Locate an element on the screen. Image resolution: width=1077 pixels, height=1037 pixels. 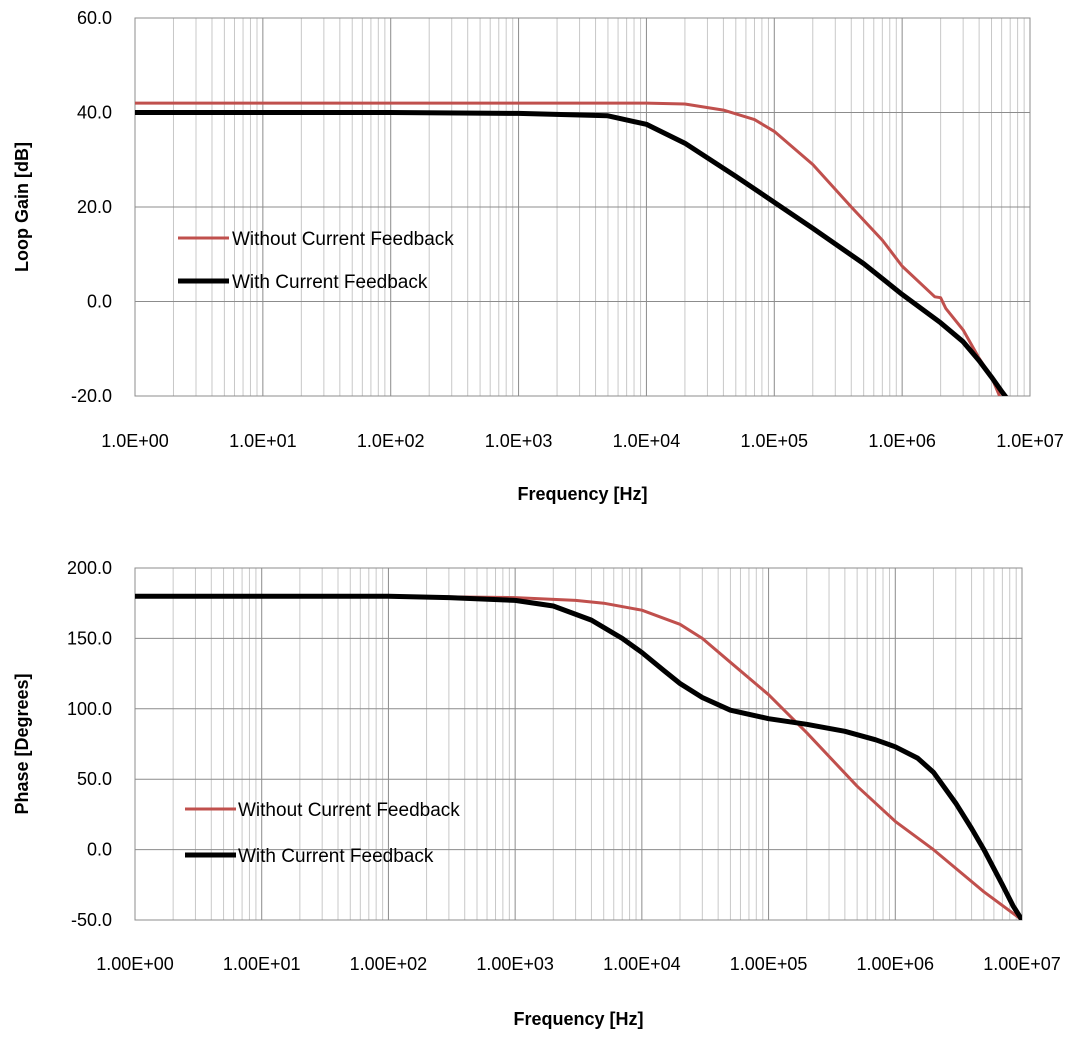
x-tick-label: 1.00E+03 is located at coordinates (515, 964).